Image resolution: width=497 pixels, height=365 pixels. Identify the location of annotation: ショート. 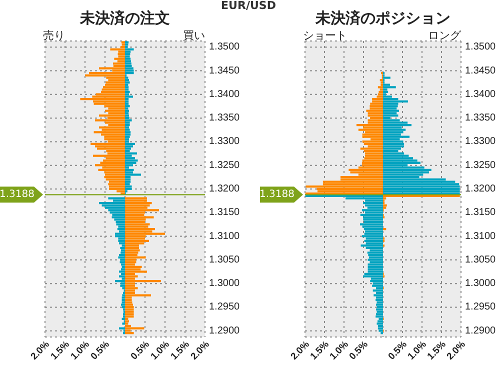
(325, 35).